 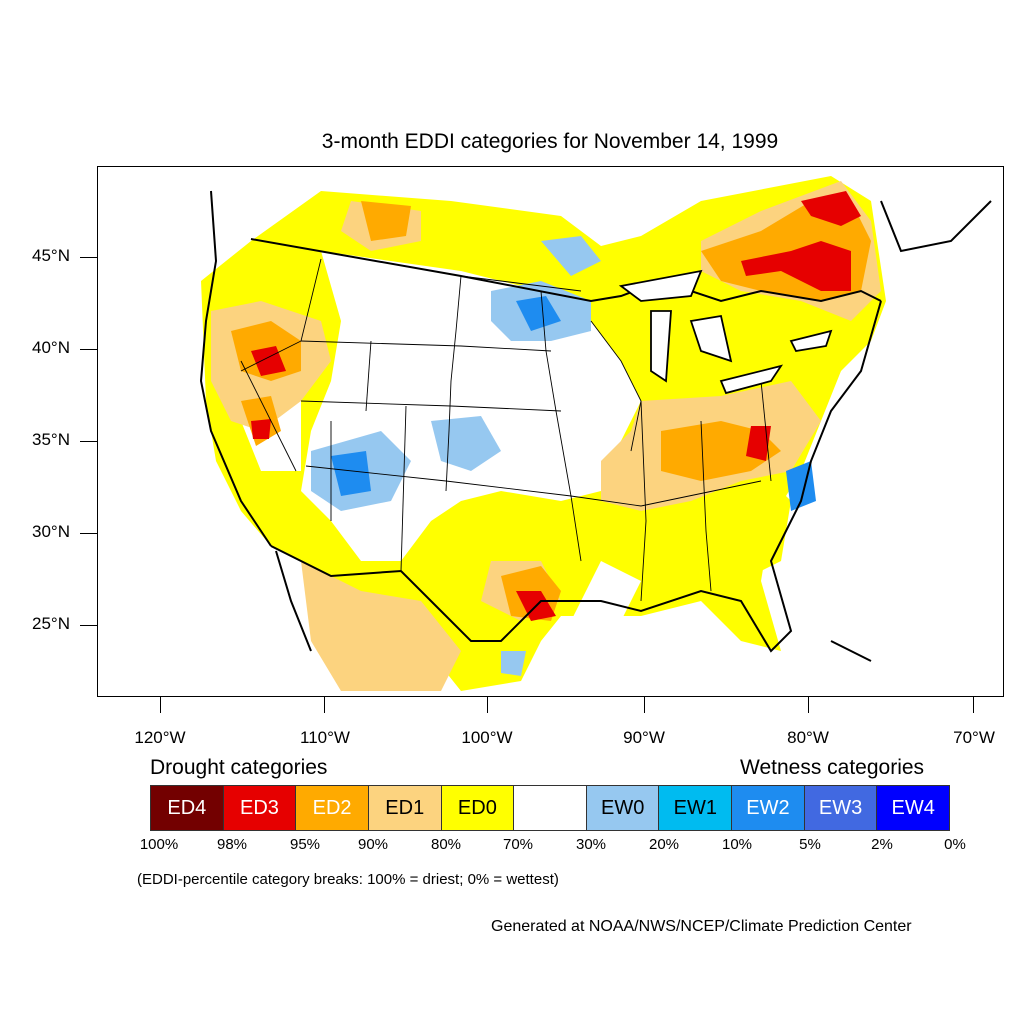 I want to click on legend-cell-ed1: ED1, so click(x=405, y=808).